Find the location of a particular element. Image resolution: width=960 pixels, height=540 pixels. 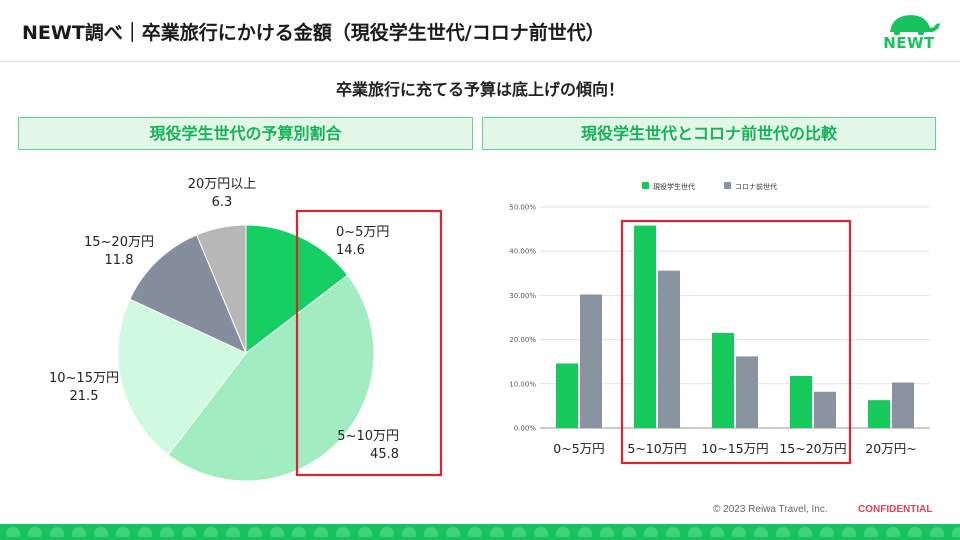

y-tick-label: 50.00% is located at coordinates (522, 208).